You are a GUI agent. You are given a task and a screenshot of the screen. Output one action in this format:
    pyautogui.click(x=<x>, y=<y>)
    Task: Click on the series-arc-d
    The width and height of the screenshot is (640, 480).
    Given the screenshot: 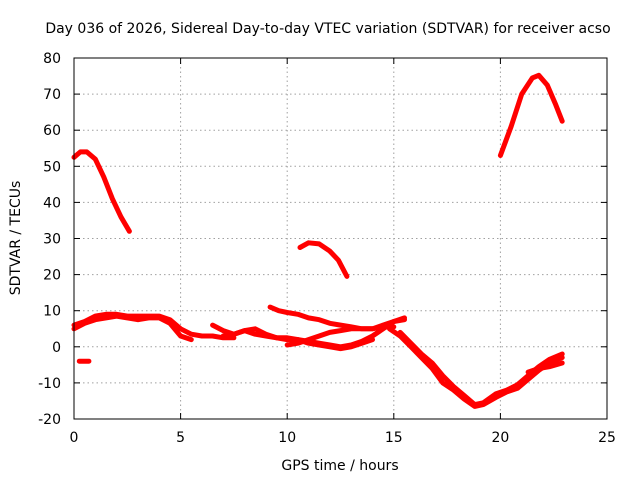 What is the action you would take?
    pyautogui.click(x=531, y=115)
    